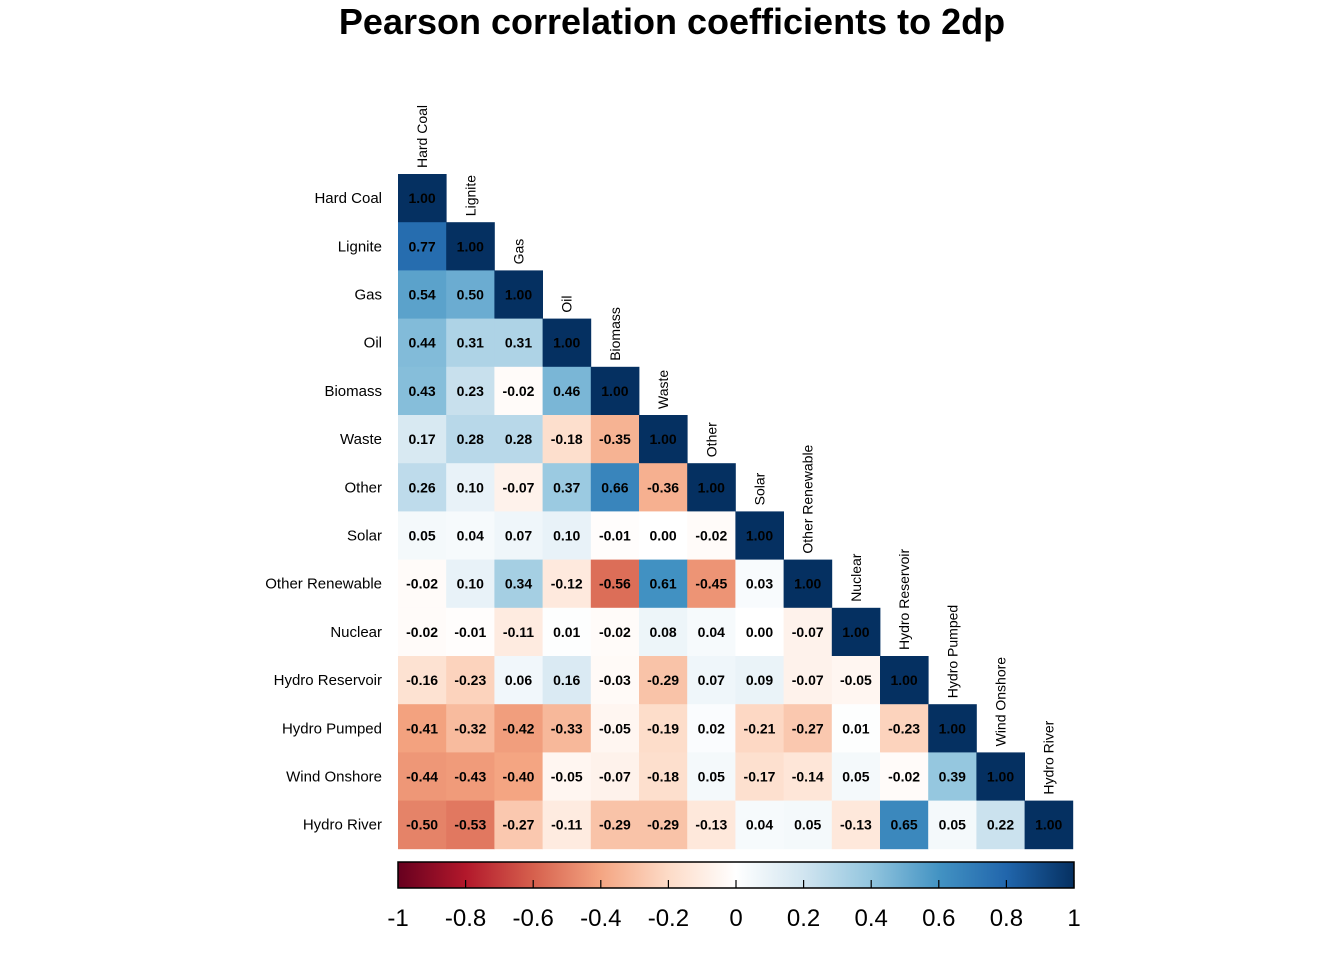 The width and height of the screenshot is (1344, 960). I want to click on column-label-hydro-reservoir: Hydro Reservoir, so click(904, 599).